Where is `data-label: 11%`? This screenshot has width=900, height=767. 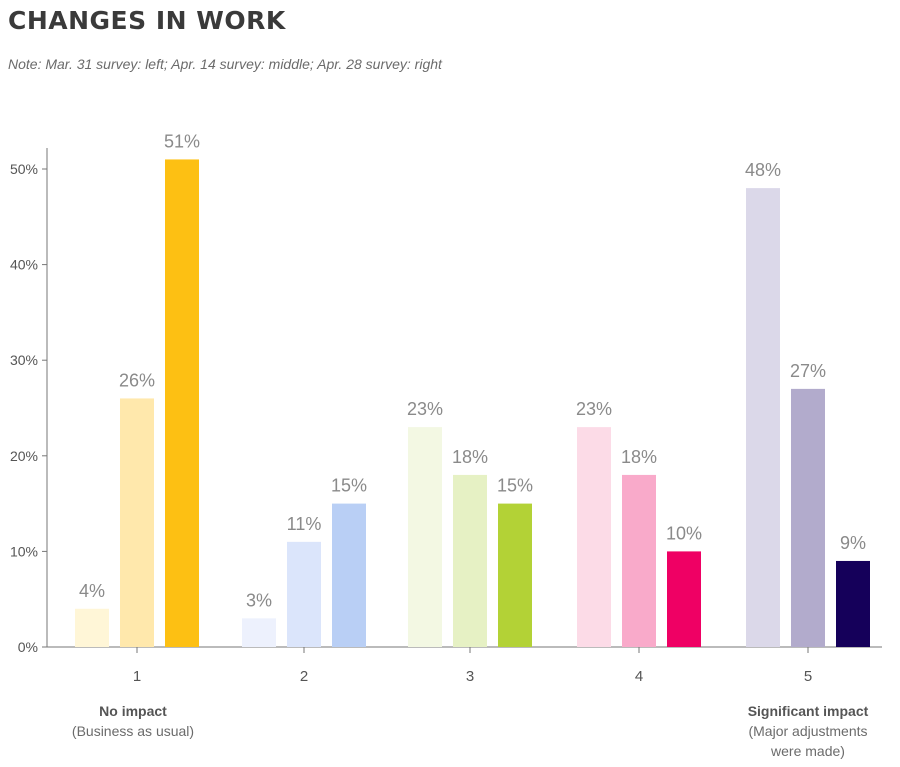 data-label: 11% is located at coordinates (304, 524).